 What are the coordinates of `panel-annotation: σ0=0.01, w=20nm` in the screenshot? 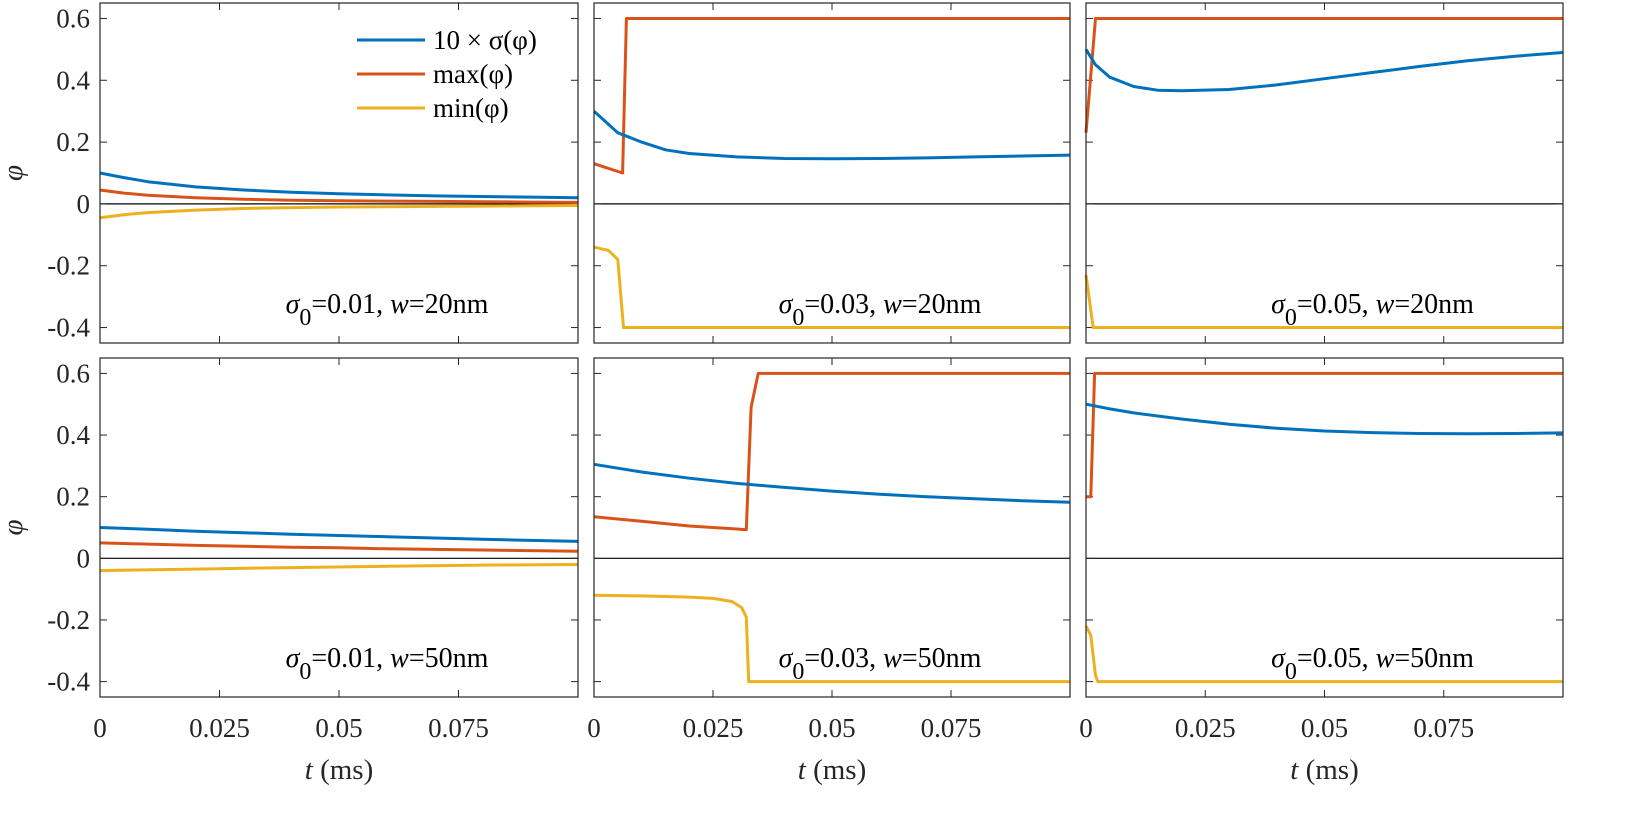 It's located at (387, 310).